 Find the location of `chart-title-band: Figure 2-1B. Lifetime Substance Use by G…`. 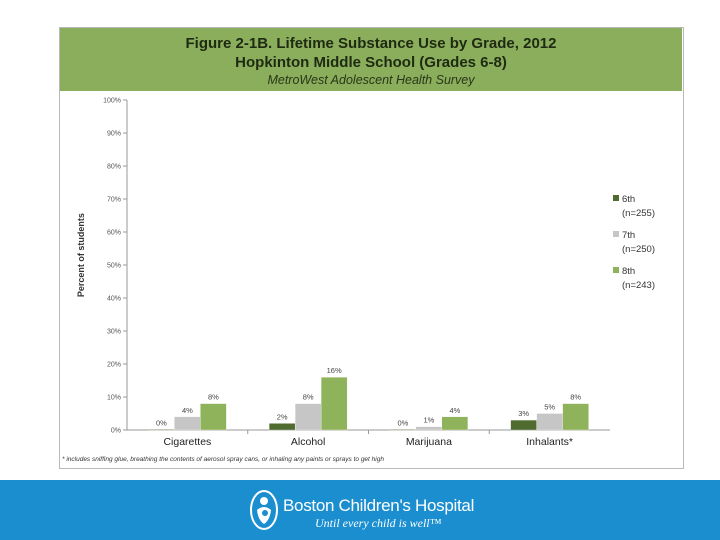

chart-title-band: Figure 2-1B. Lifetime Substance Use by G… is located at coordinates (371, 59).